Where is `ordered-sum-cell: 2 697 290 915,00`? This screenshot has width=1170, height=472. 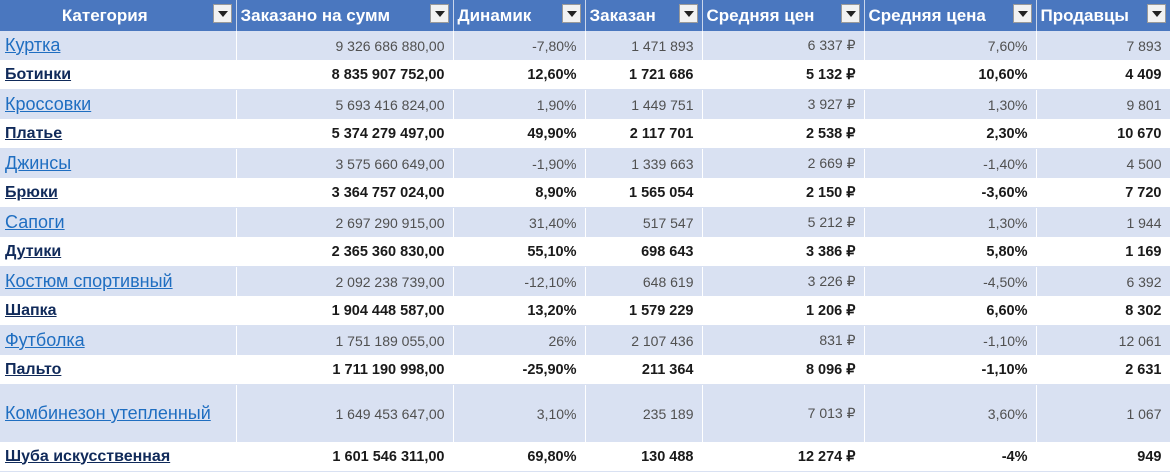 ordered-sum-cell: 2 697 290 915,00 is located at coordinates (345, 222).